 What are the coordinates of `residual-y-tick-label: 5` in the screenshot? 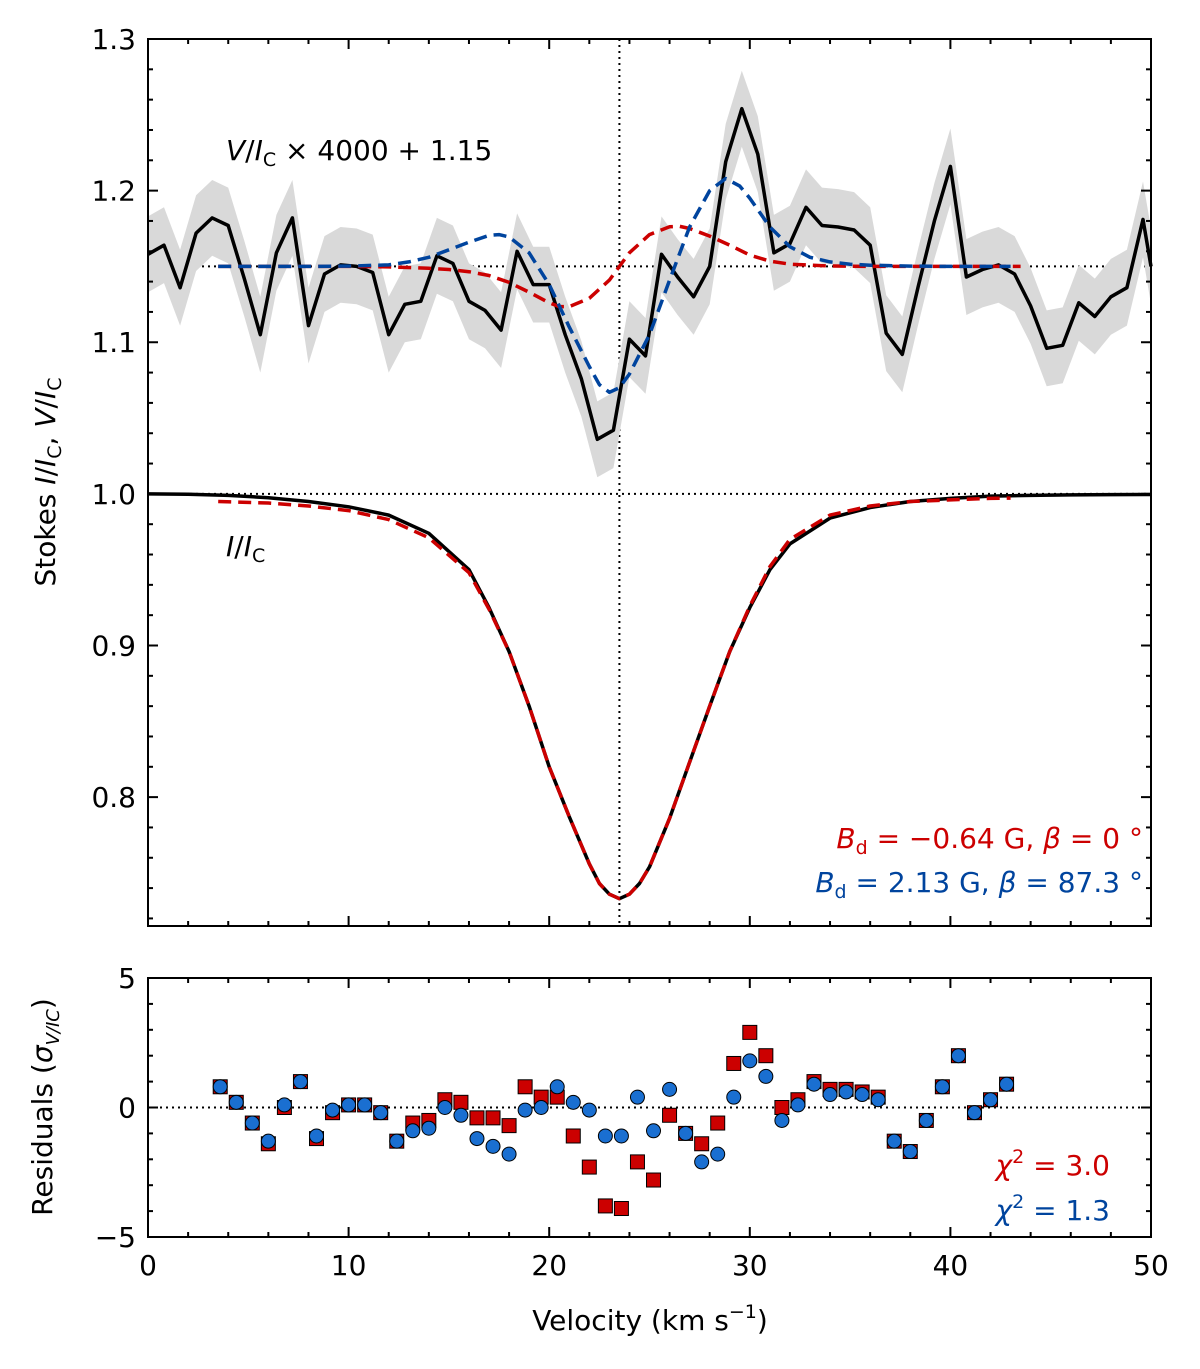 It's located at (127, 978).